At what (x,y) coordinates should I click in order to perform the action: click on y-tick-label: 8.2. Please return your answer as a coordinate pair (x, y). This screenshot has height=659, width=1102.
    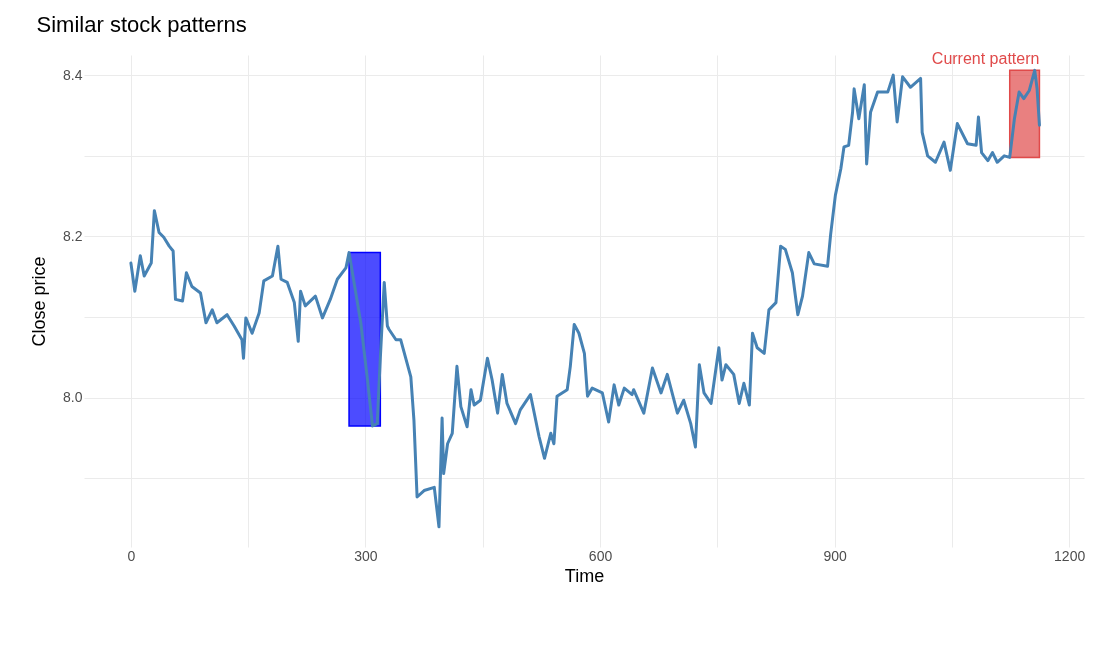
    Looking at the image, I should click on (73, 235).